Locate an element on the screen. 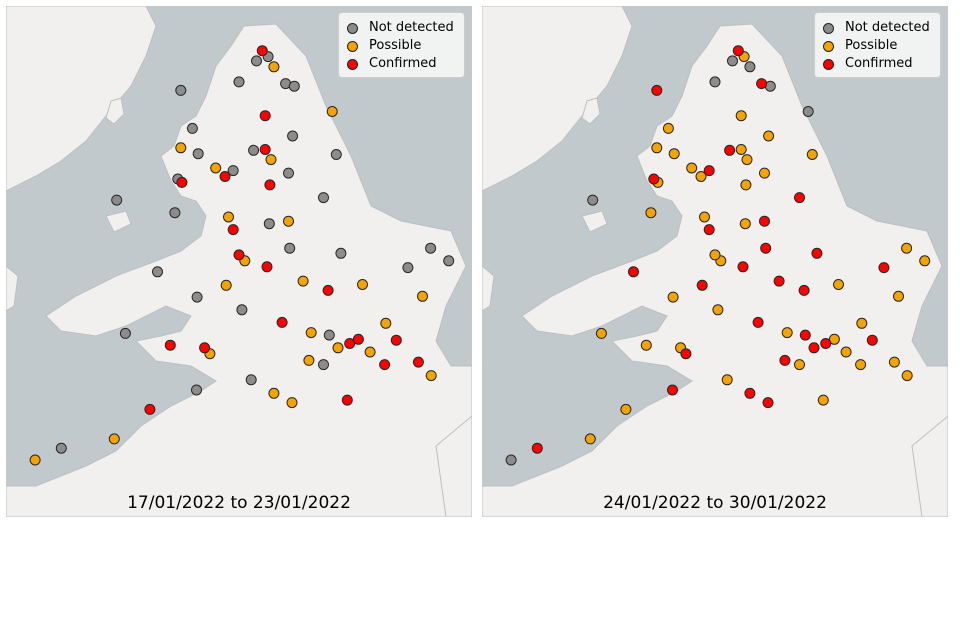  france-edge is located at coordinates (929, 466).